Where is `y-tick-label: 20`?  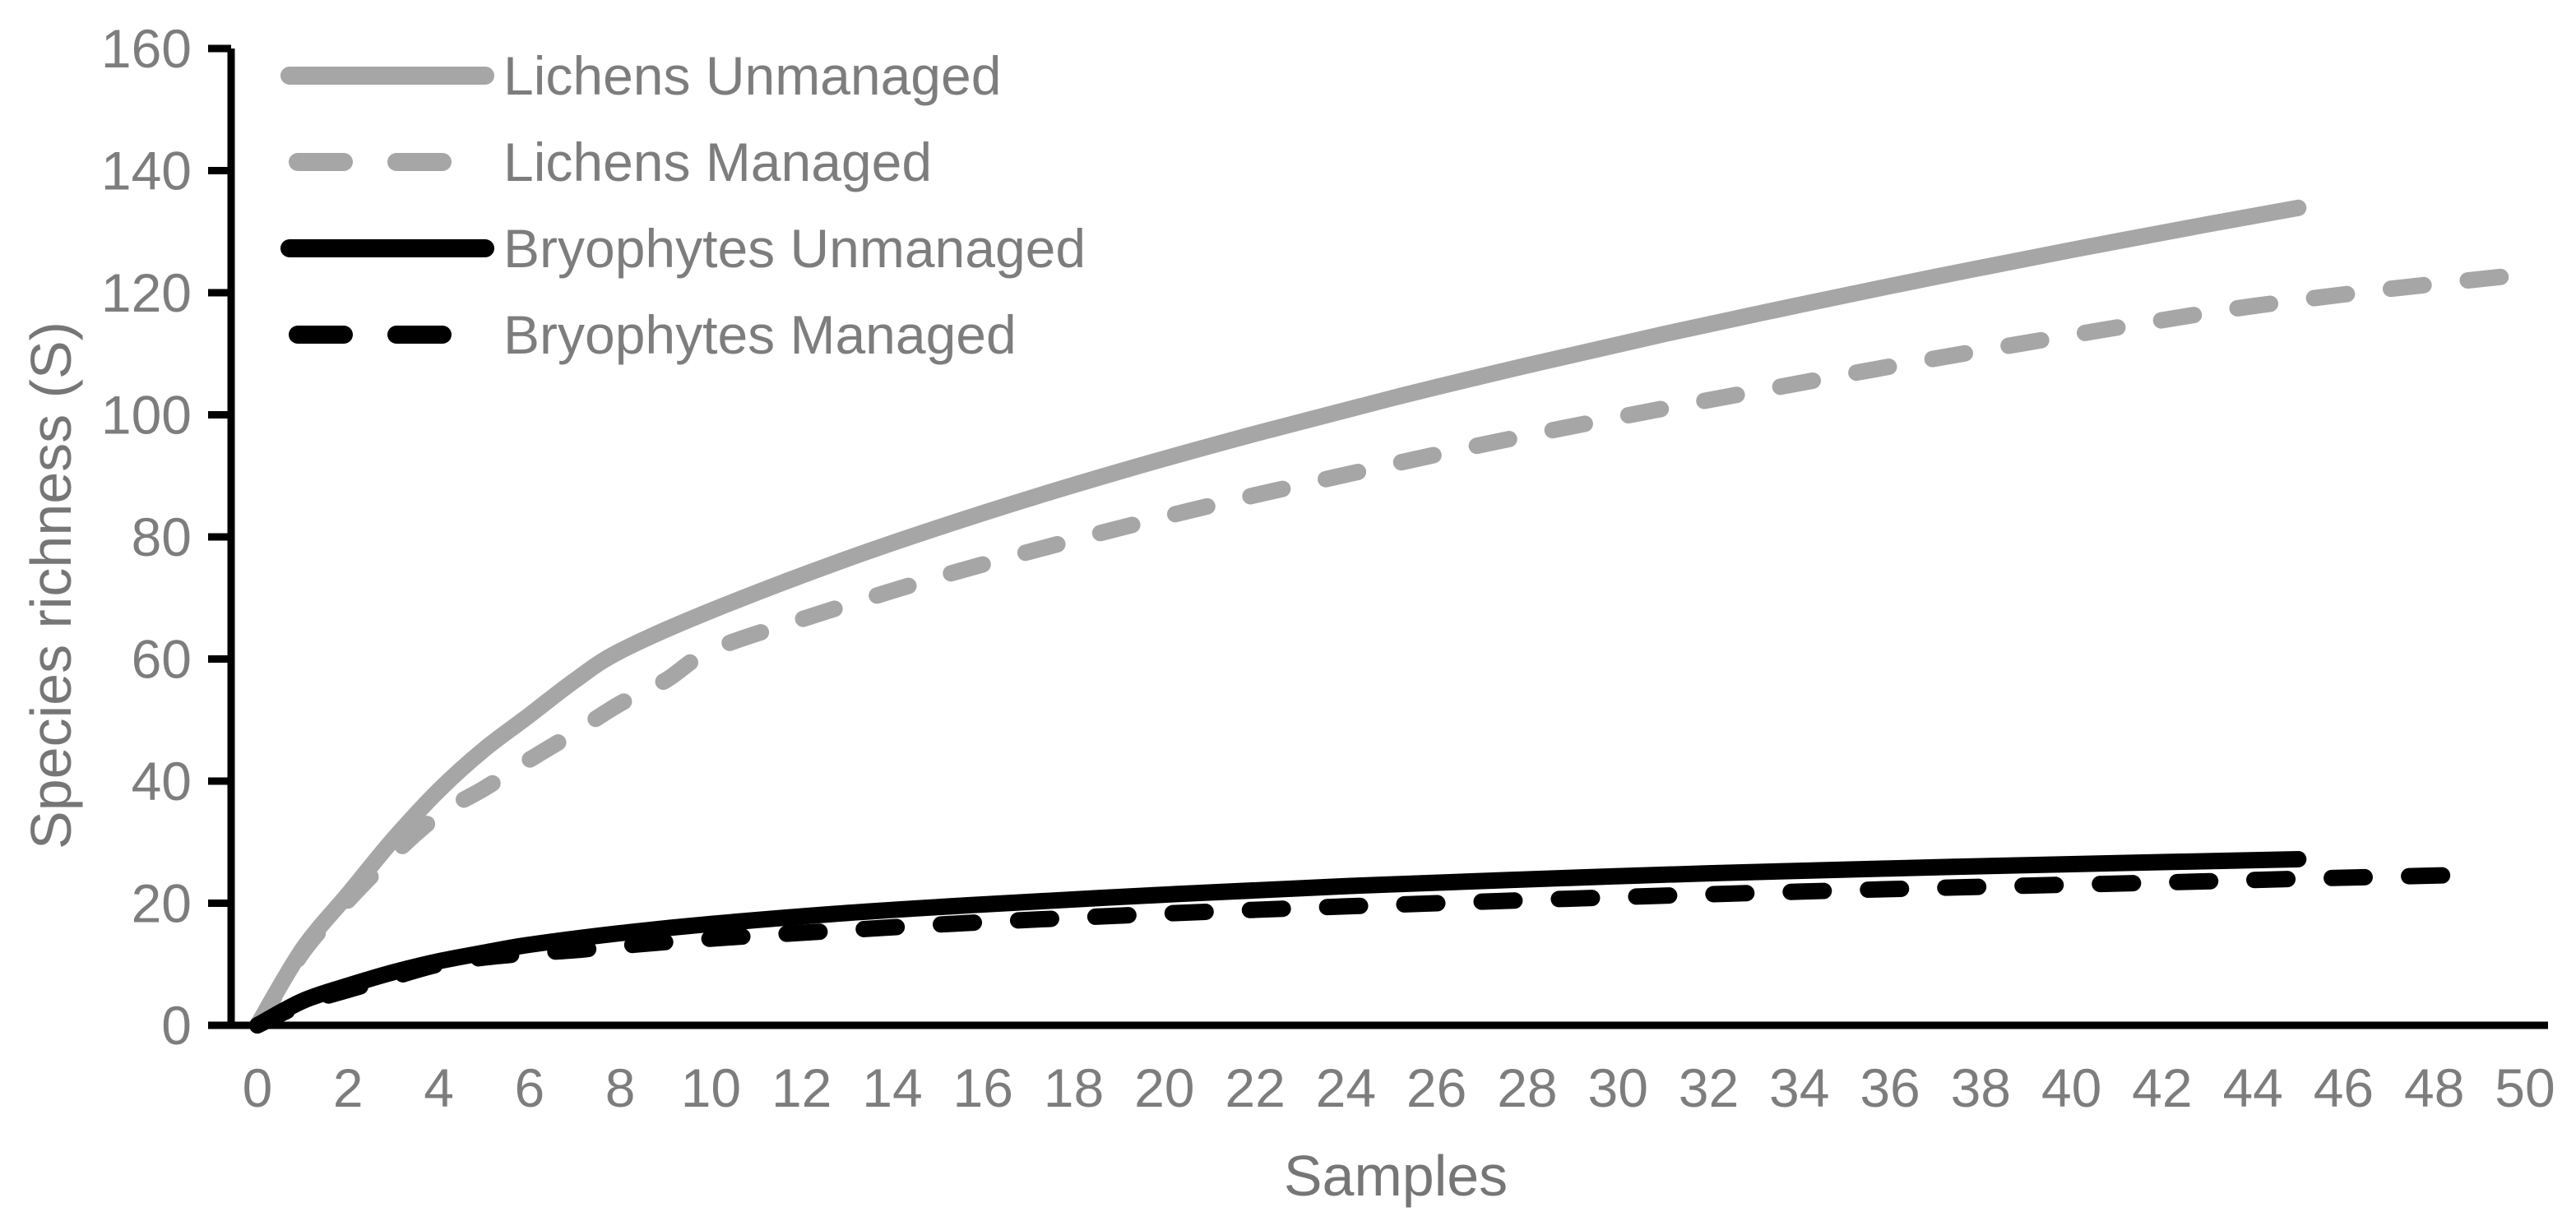
y-tick-label: 20 is located at coordinates (162, 904).